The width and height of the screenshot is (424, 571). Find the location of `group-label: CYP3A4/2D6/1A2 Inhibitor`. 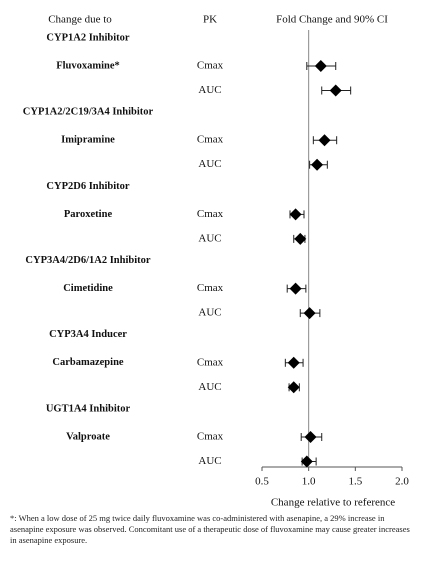

group-label: CYP3A4/2D6/1A2 Inhibitor is located at coordinates (87, 260).